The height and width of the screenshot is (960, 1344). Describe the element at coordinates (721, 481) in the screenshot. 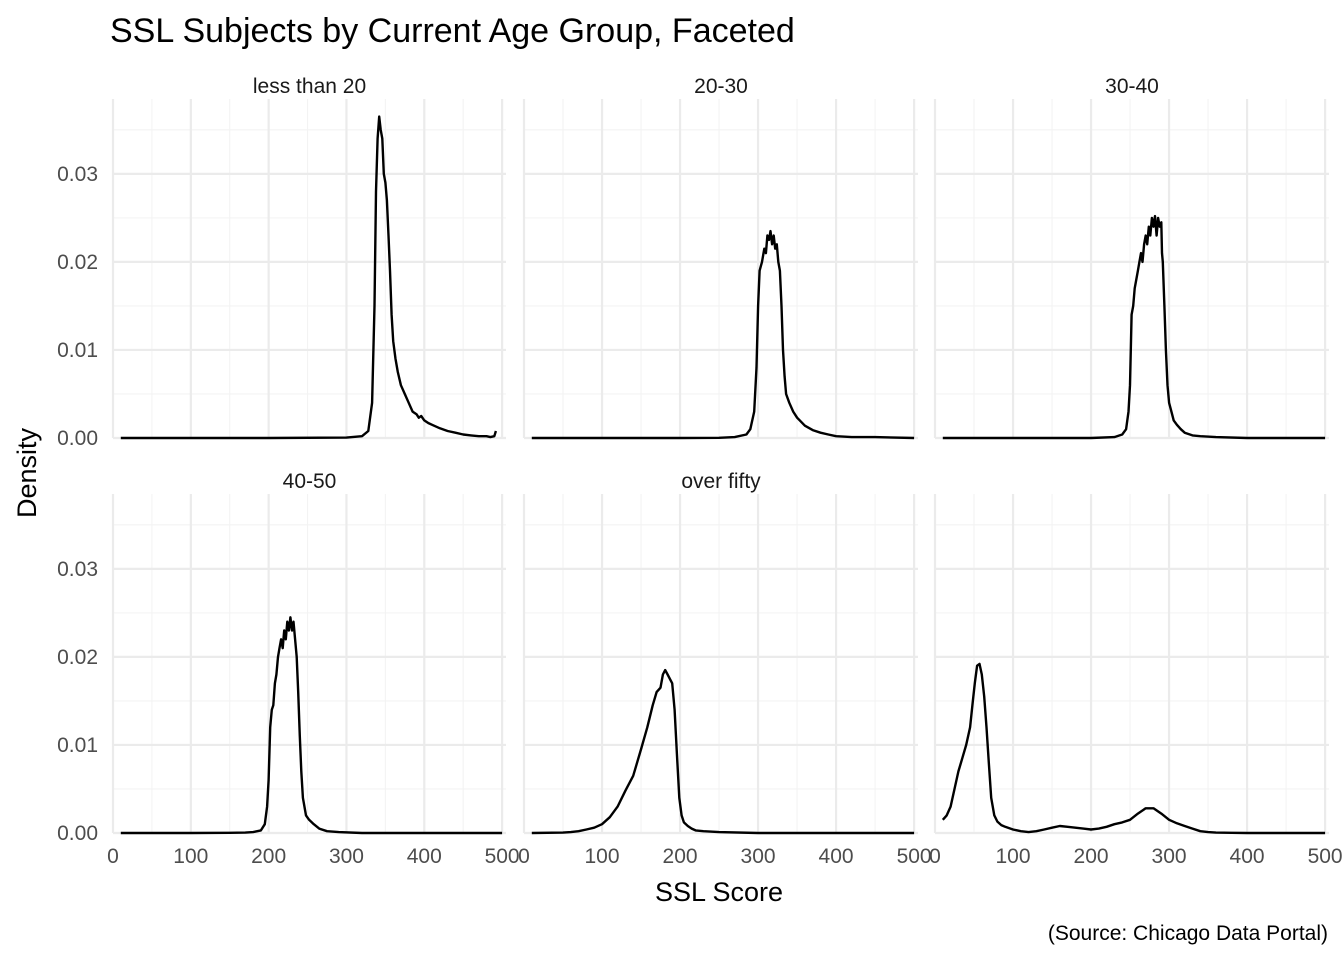

I see `facet-strip-label: over fifty` at that location.